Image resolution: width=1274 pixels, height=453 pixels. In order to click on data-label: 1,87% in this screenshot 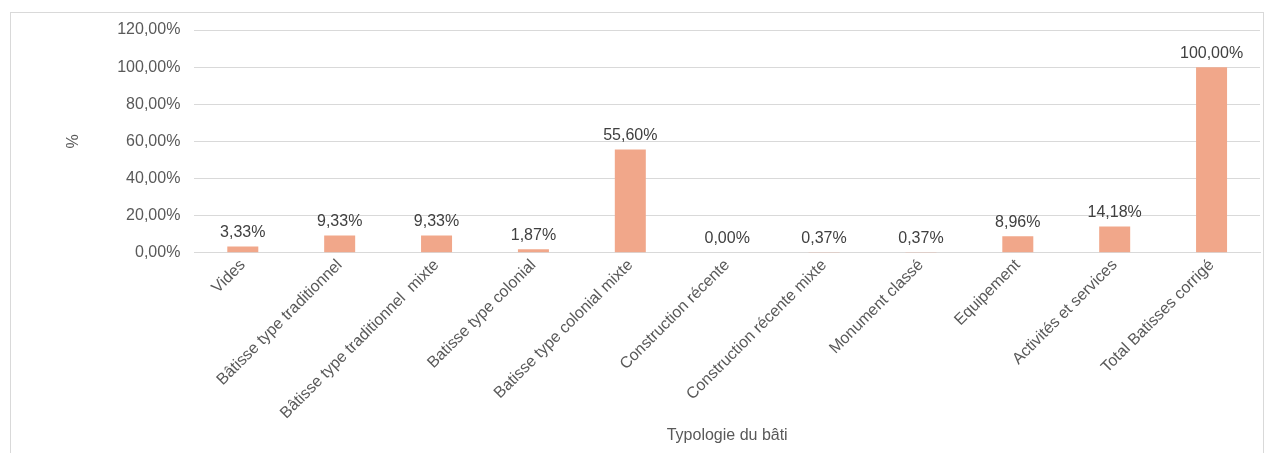, I will do `click(533, 234)`.